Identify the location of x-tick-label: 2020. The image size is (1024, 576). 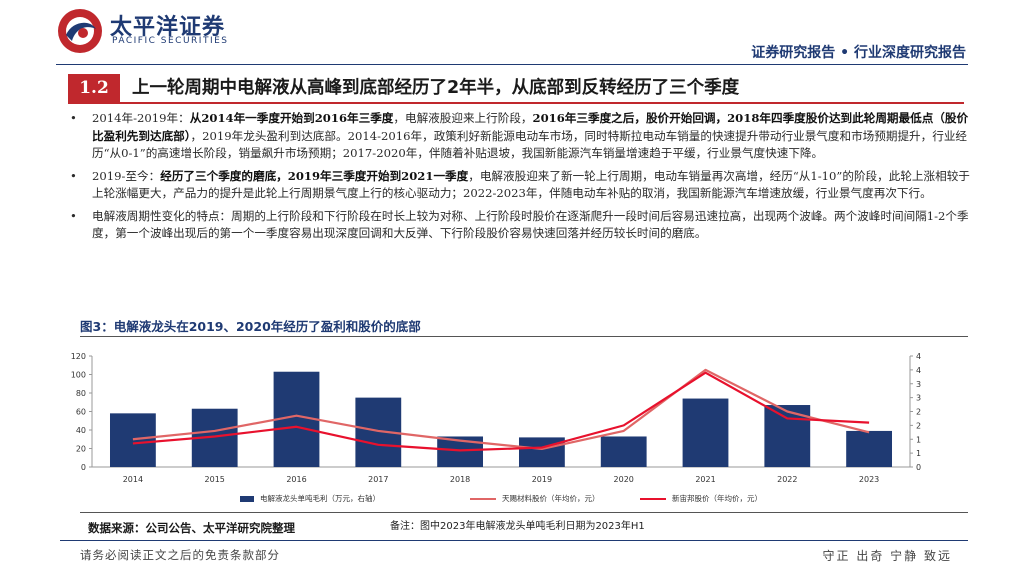
(624, 479).